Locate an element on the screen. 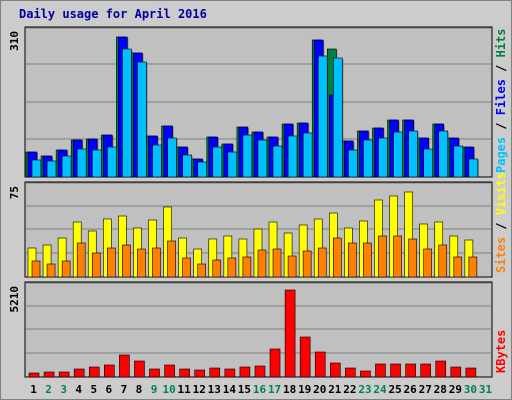 This screenshot has height=400, width=512. x-tick-label-day-1: 1 is located at coordinates (33, 389).